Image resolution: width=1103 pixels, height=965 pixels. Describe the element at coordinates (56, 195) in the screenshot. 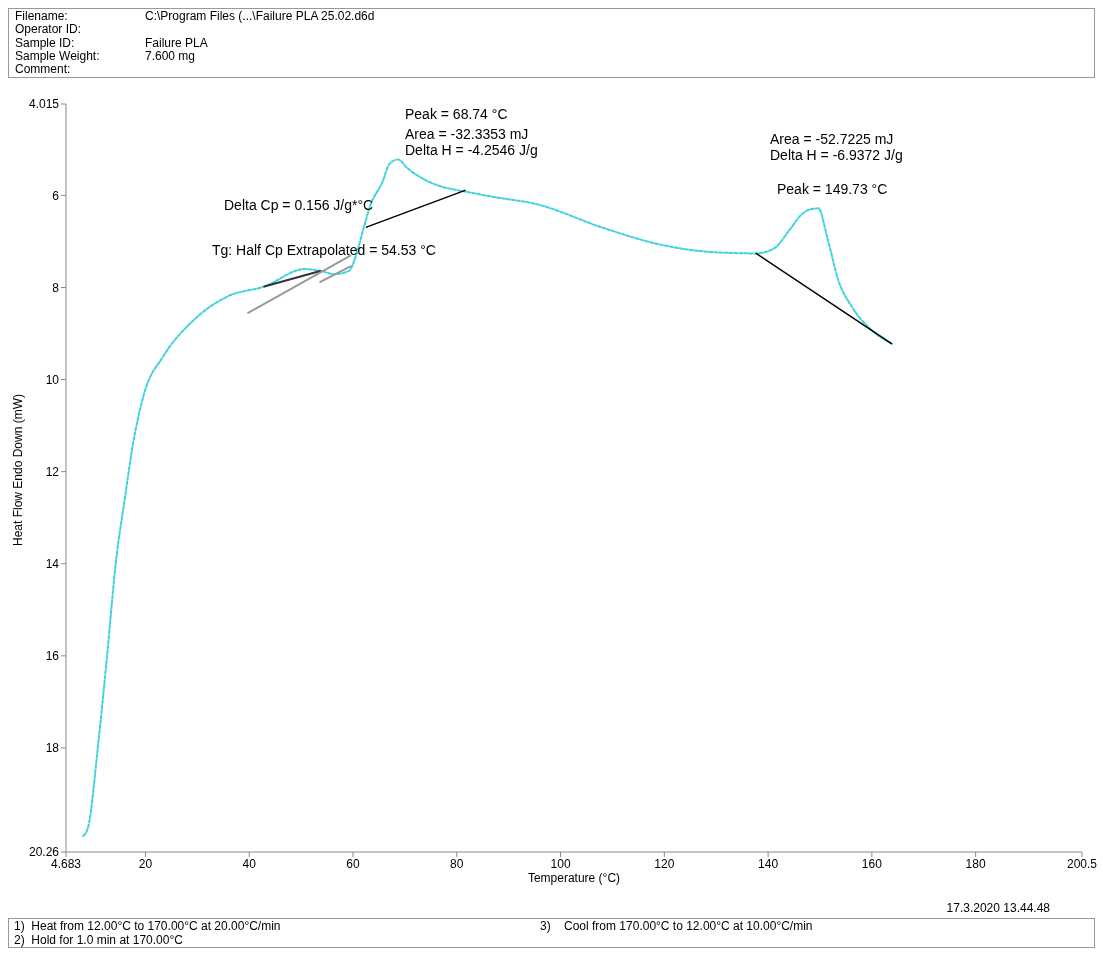

I see `y-tick-label: 6` at that location.